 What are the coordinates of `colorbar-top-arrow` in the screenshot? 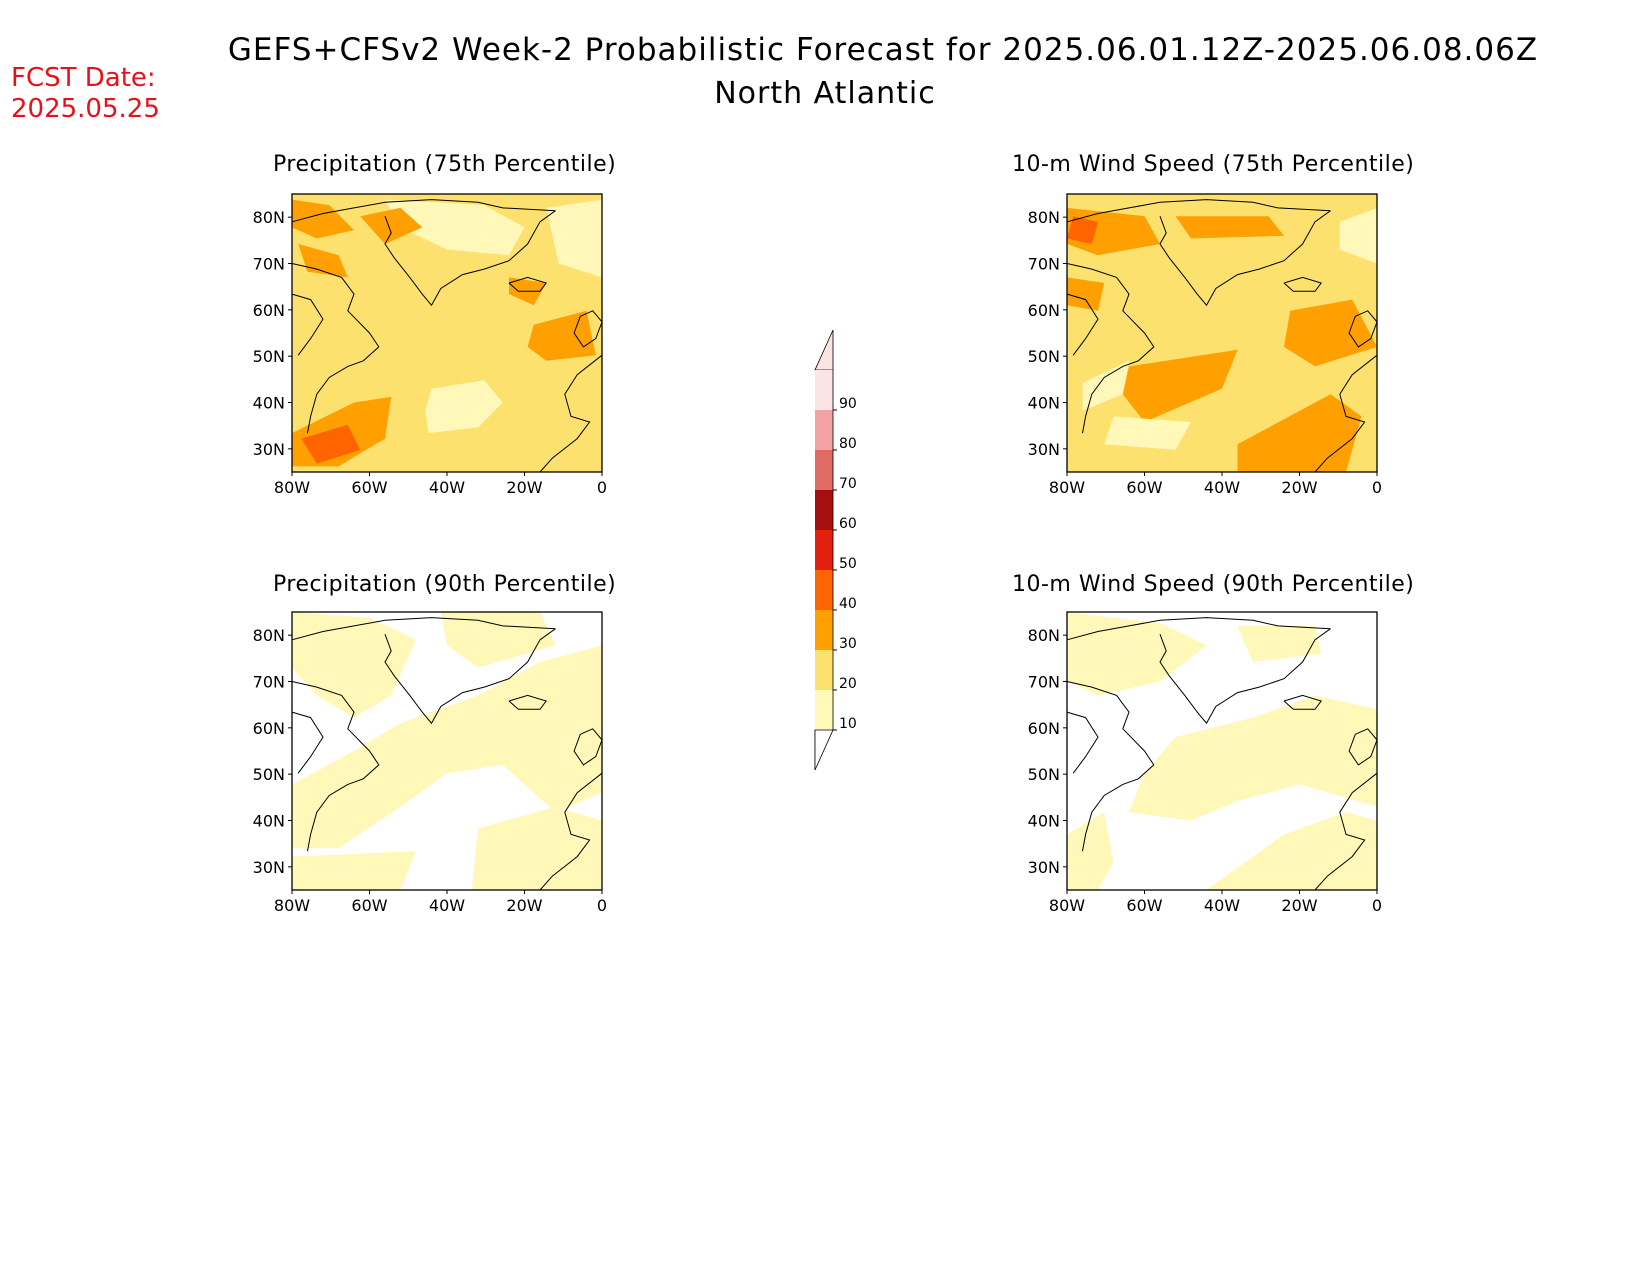 It's located at (824, 350).